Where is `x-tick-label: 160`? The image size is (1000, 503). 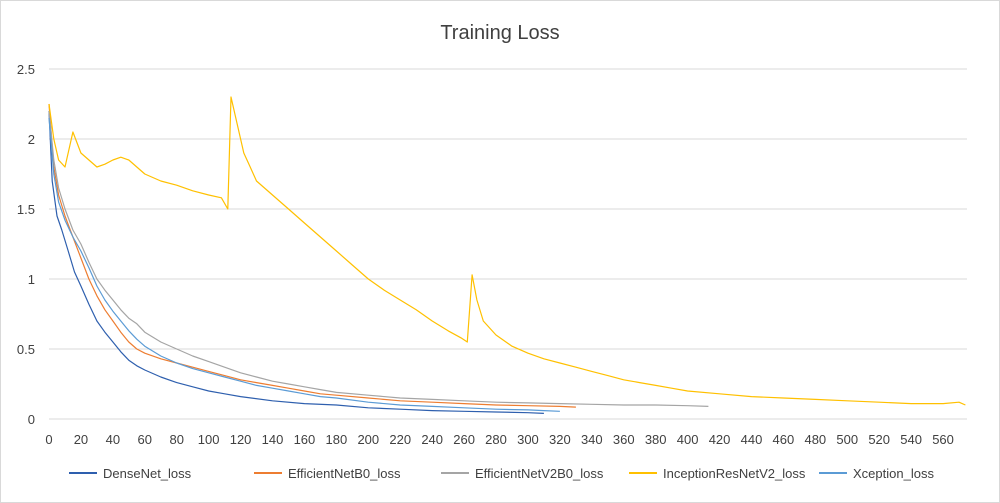 x-tick-label: 160 is located at coordinates (305, 439).